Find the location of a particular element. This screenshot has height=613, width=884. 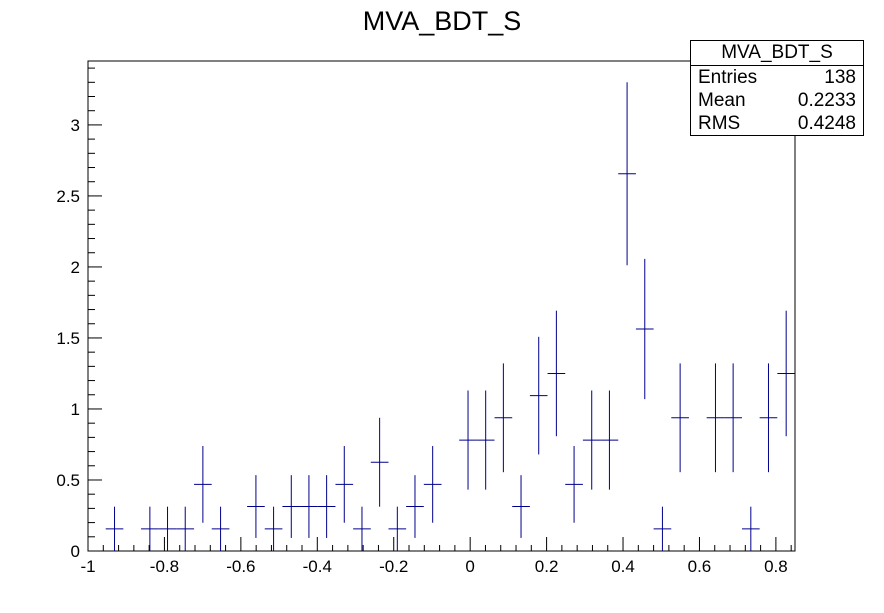

x-tick-label: 0.2 is located at coordinates (547, 566).